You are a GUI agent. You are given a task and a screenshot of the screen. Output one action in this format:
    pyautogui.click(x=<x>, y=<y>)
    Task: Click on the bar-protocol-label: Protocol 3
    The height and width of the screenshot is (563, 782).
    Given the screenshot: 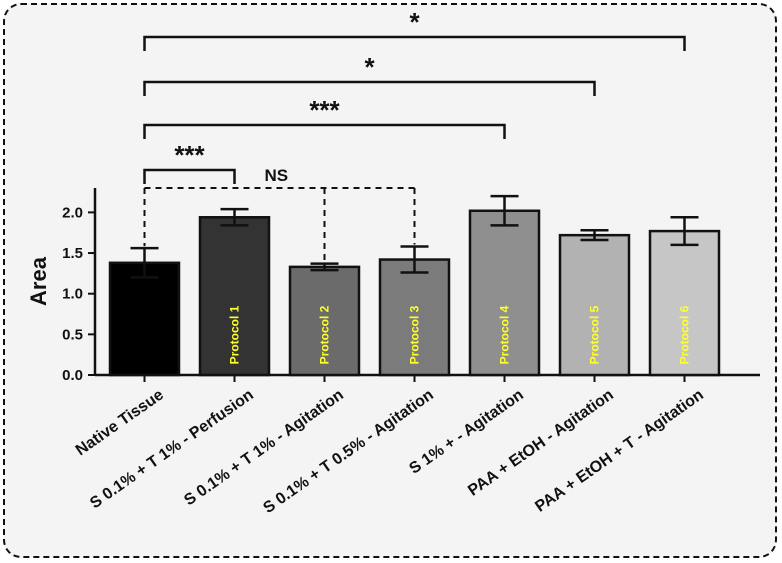 What is the action you would take?
    pyautogui.click(x=415, y=334)
    